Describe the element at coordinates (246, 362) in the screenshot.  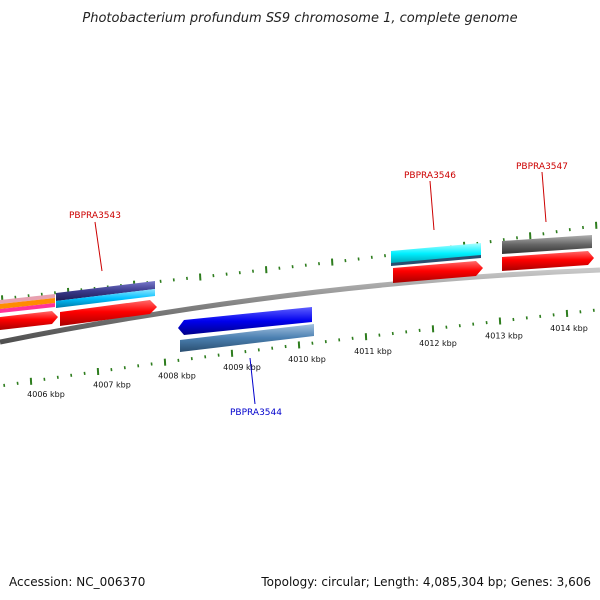
I see `gene-PBPRA3544: PBPRA3544` at that location.